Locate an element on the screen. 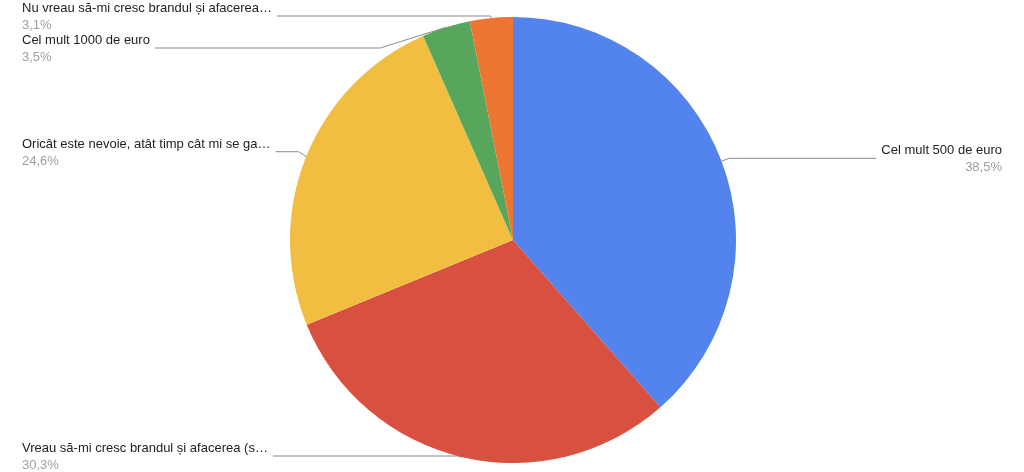 This screenshot has height=472, width=1024. slice-label: Cel mult 1000 de euro is located at coordinates (86, 39).